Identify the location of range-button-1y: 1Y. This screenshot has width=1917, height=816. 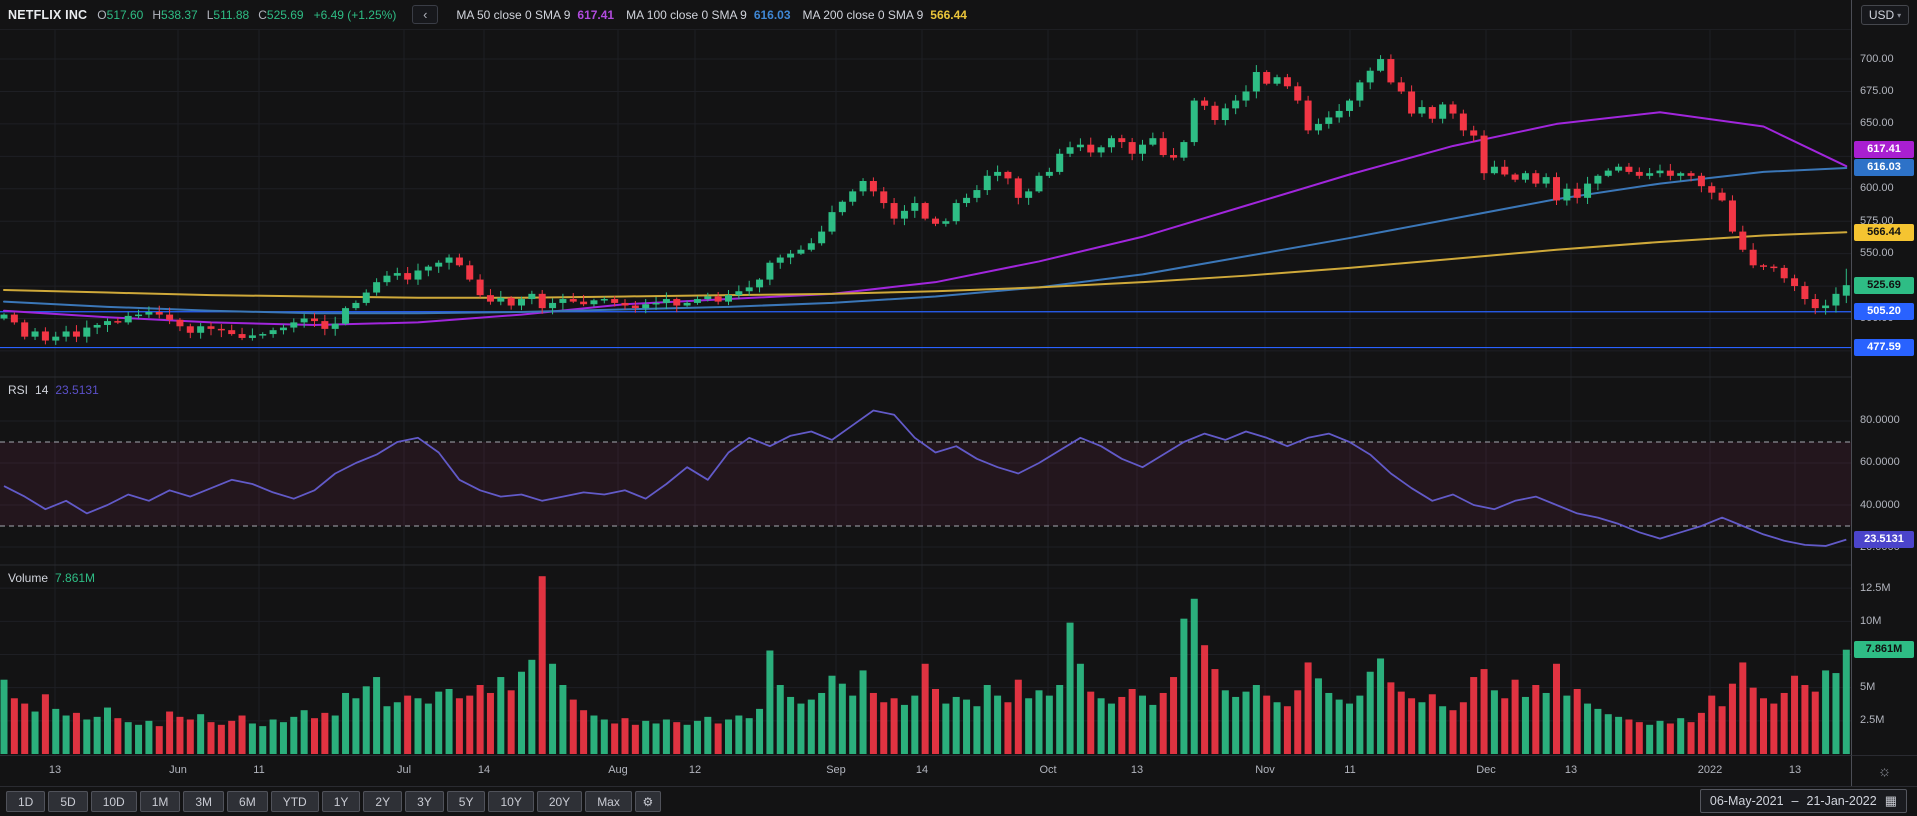
(341, 801).